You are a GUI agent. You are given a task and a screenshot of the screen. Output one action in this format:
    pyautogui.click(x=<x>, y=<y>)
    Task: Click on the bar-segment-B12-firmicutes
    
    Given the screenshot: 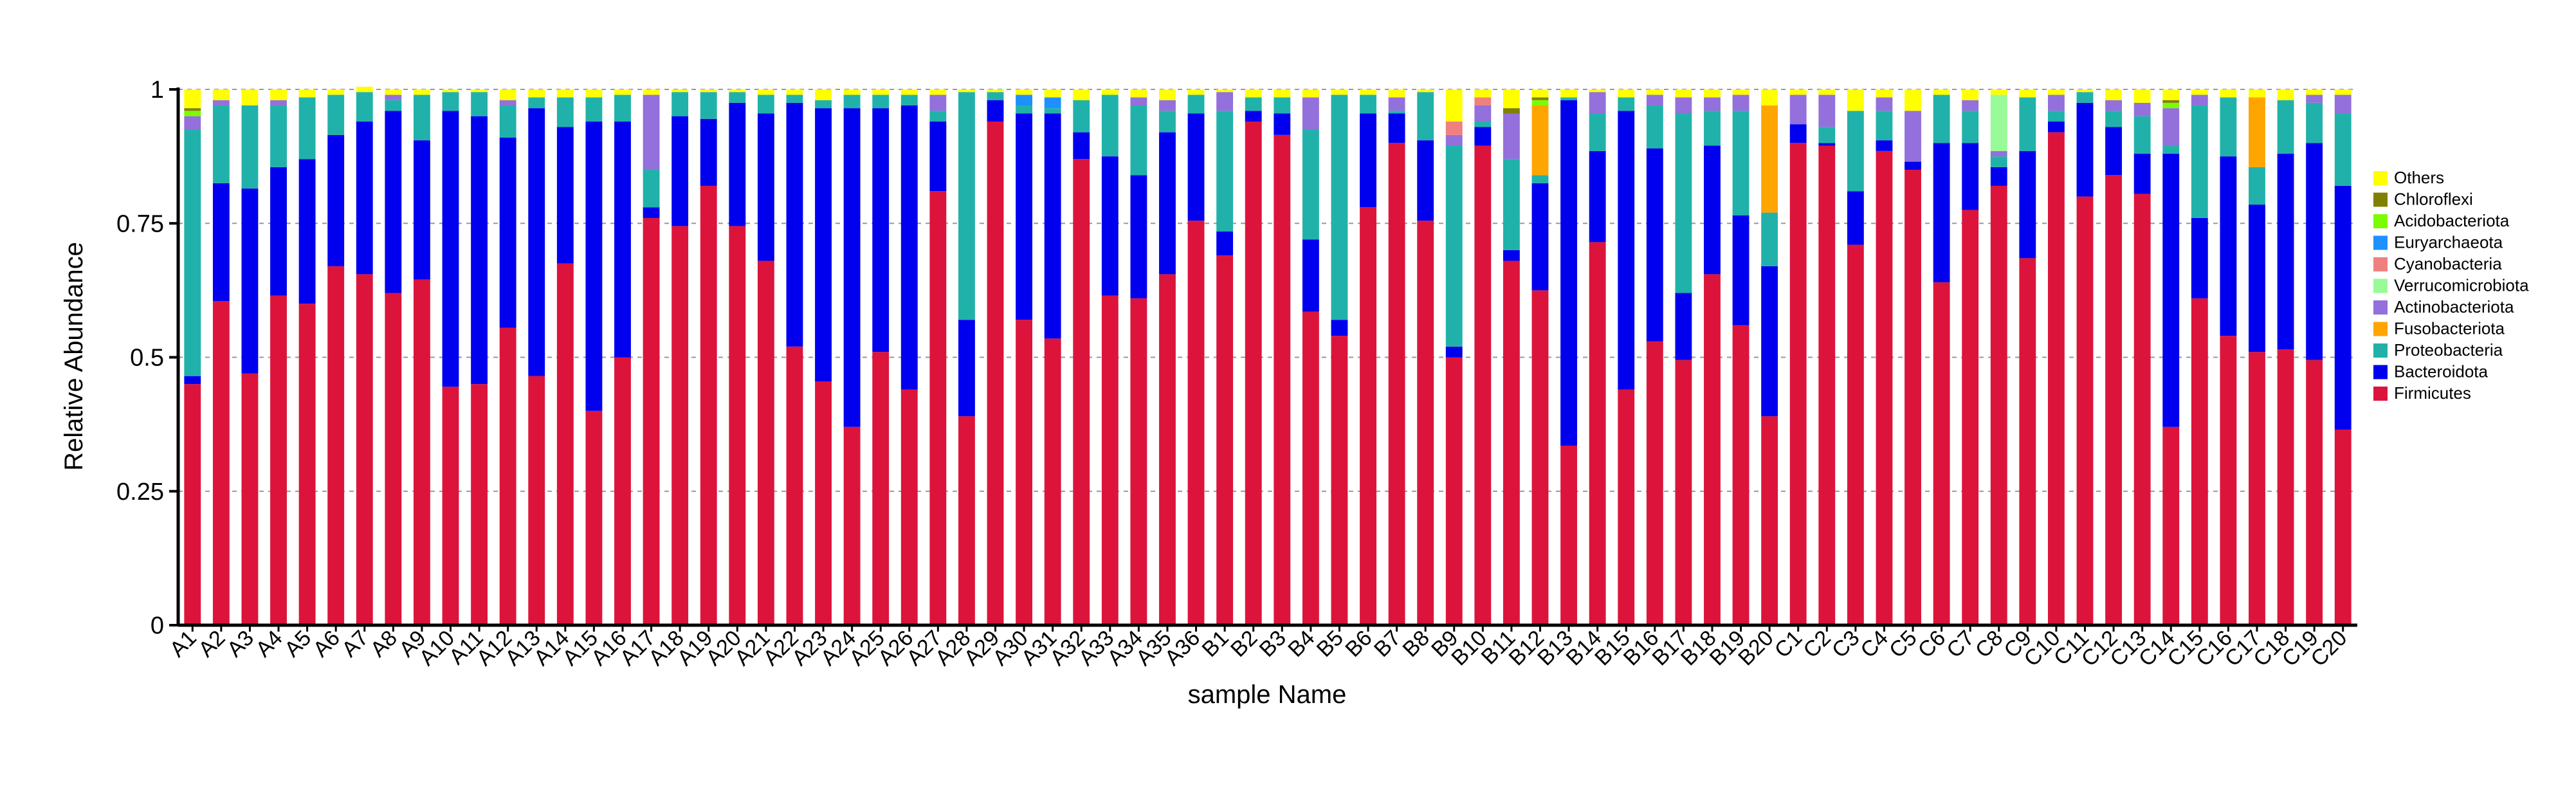 What is the action you would take?
    pyautogui.click(x=1540, y=458)
    